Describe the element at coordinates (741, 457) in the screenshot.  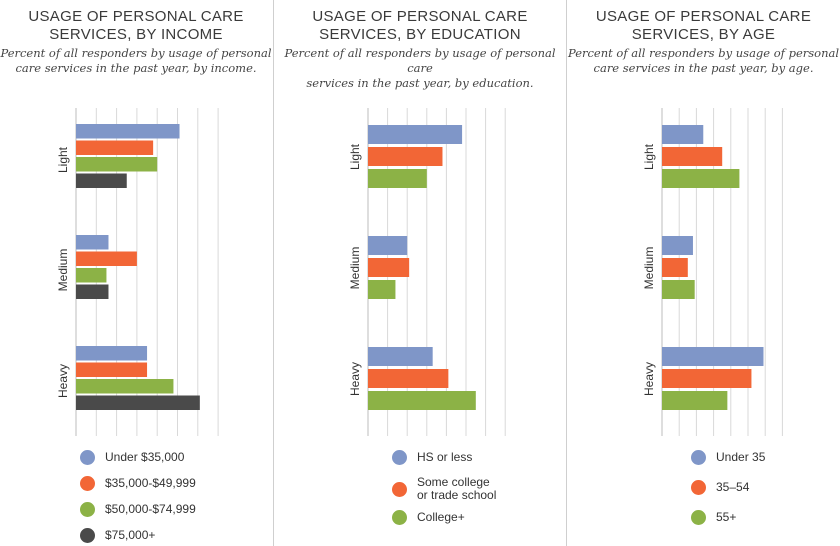
I see `legend-label: Under 35` at that location.